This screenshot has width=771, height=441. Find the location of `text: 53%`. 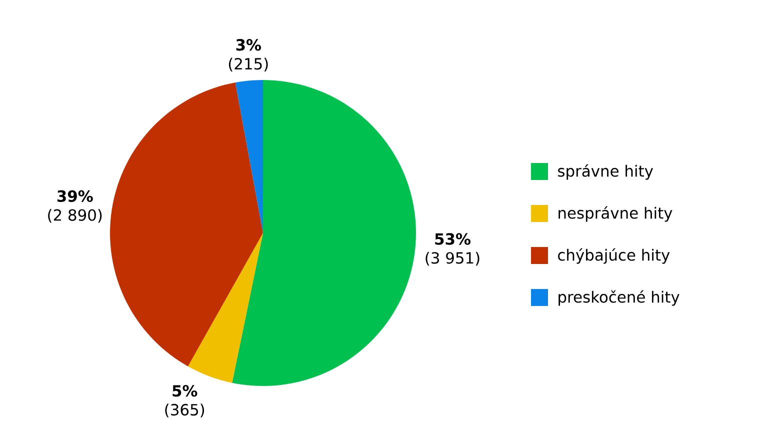

text: 53% is located at coordinates (452, 239).